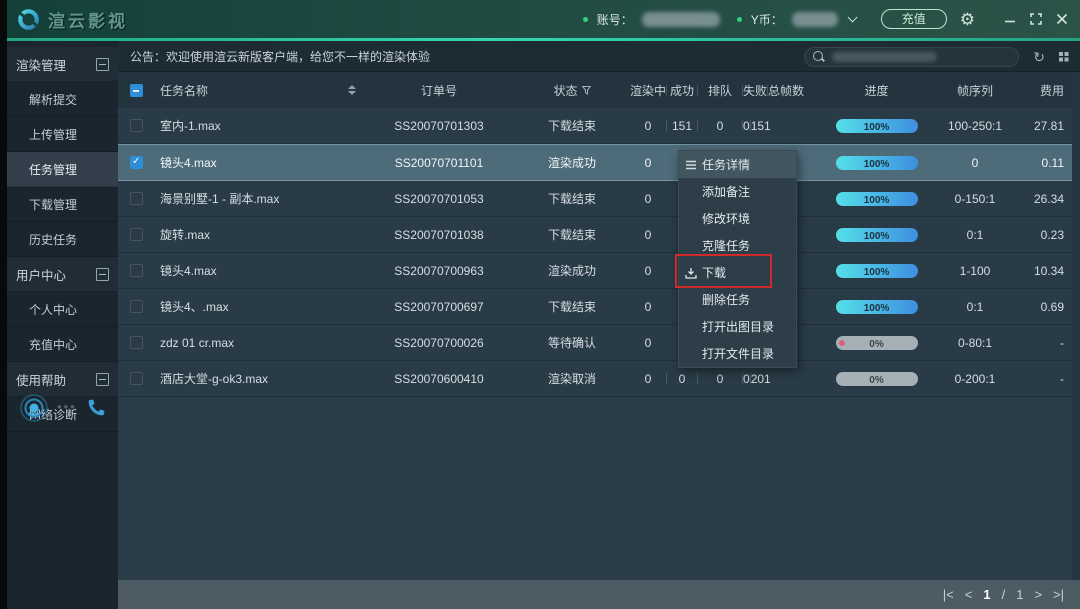  What do you see at coordinates (720, 378) in the screenshot?
I see `stat-queued: 0` at bounding box center [720, 378].